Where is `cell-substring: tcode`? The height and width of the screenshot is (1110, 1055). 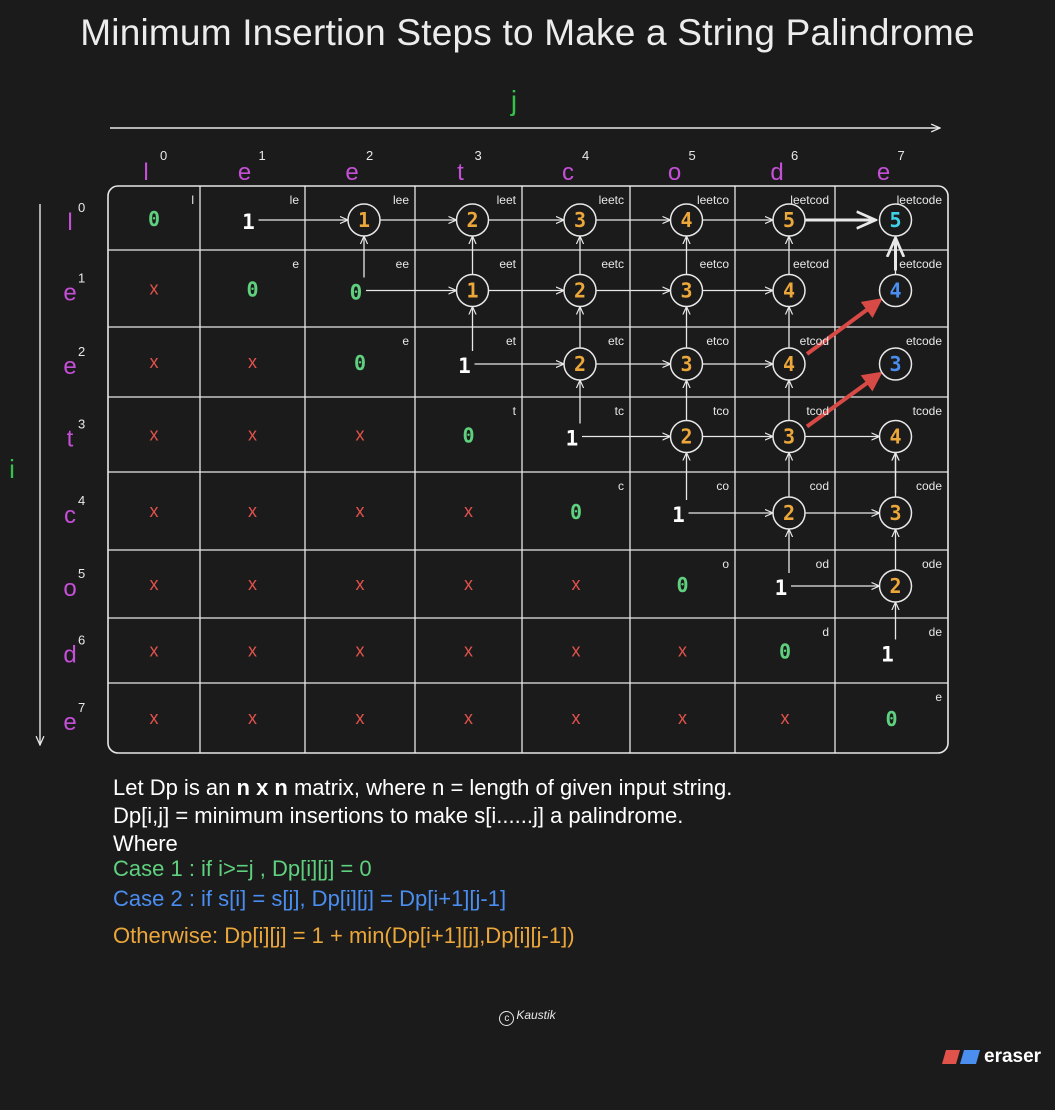 cell-substring: tcode is located at coordinates (928, 411).